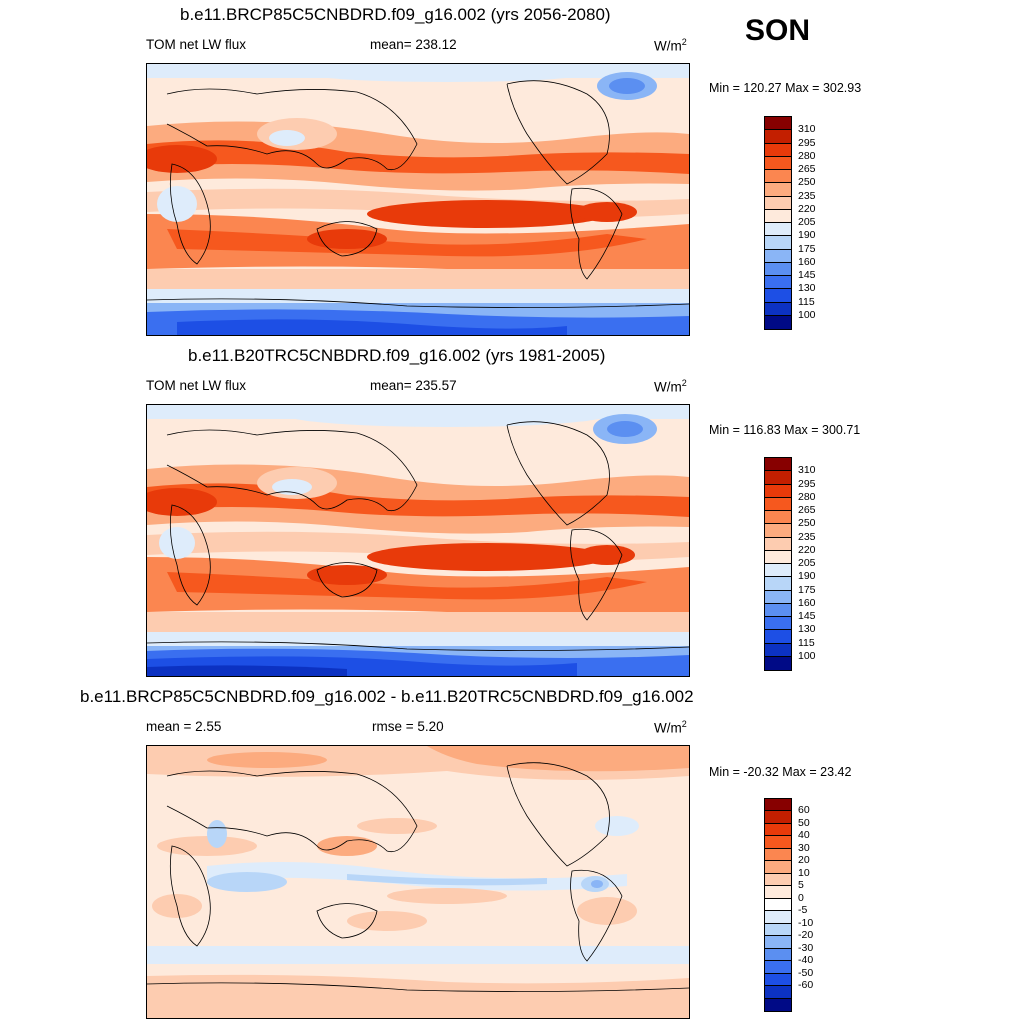  I want to click on colorbar-tick-label: -10, so click(806, 922).